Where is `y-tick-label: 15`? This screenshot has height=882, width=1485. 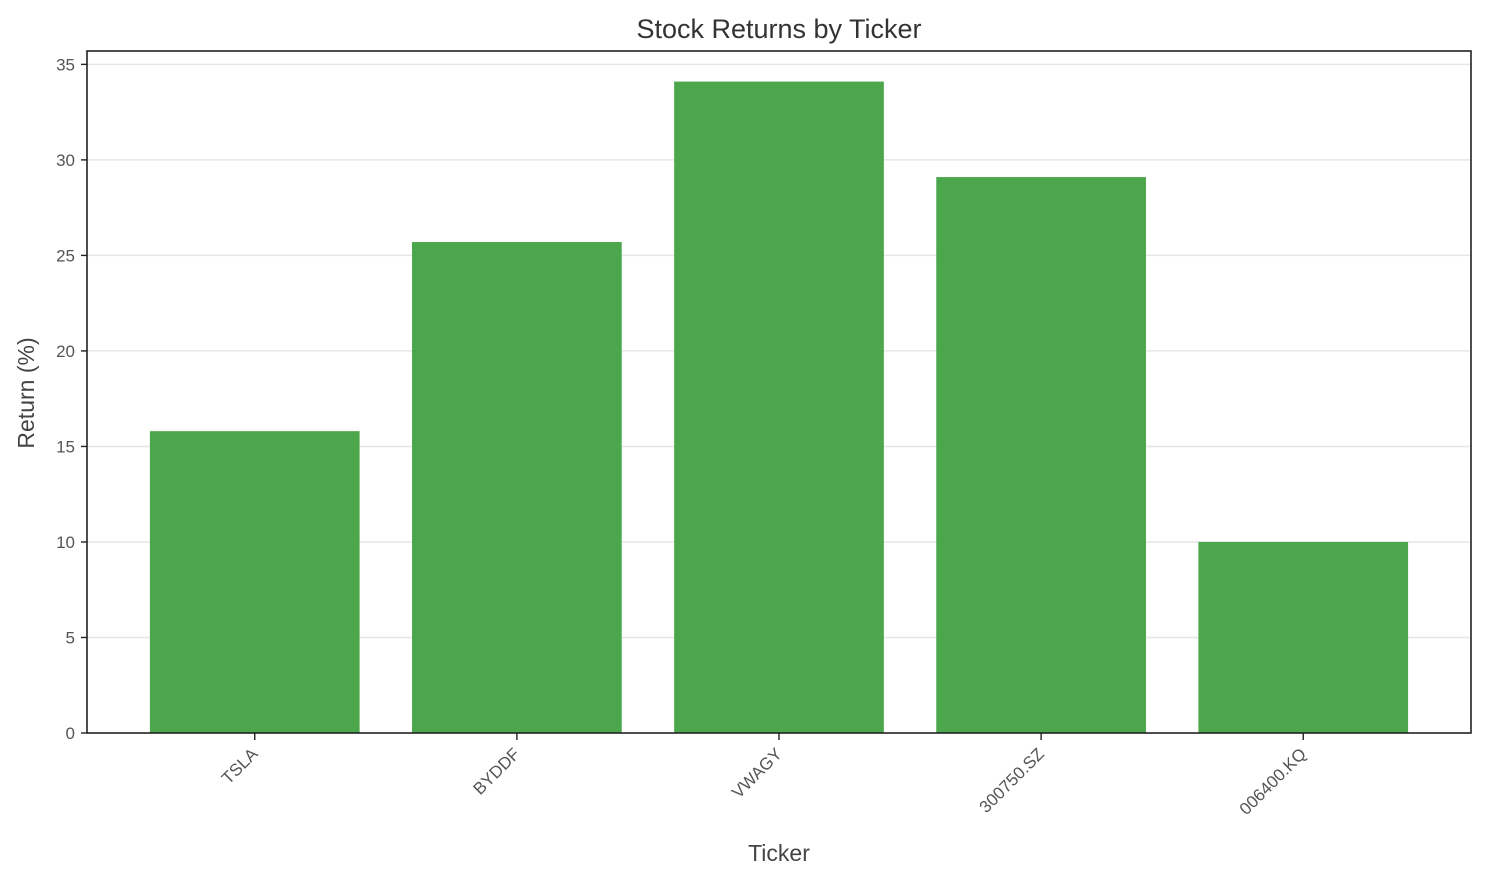
y-tick-label: 15 is located at coordinates (65, 446).